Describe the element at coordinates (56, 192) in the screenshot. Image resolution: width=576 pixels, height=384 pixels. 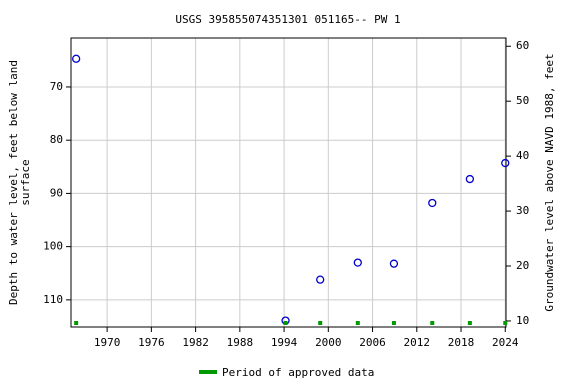
I see `y-tick-label: 90` at that location.